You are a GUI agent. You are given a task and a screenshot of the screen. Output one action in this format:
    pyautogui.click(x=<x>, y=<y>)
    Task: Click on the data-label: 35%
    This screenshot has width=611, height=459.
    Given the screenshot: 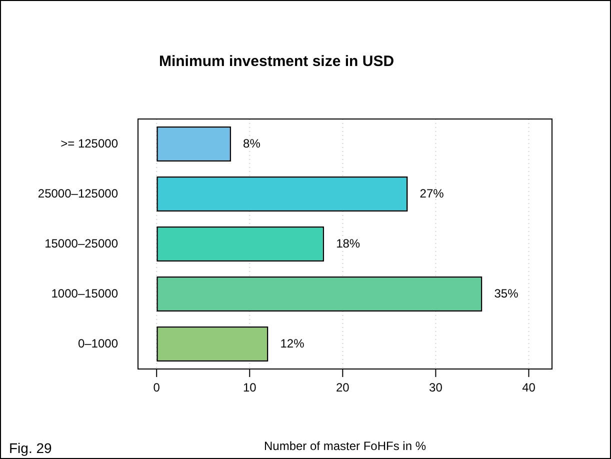 What is the action you would take?
    pyautogui.click(x=506, y=293)
    